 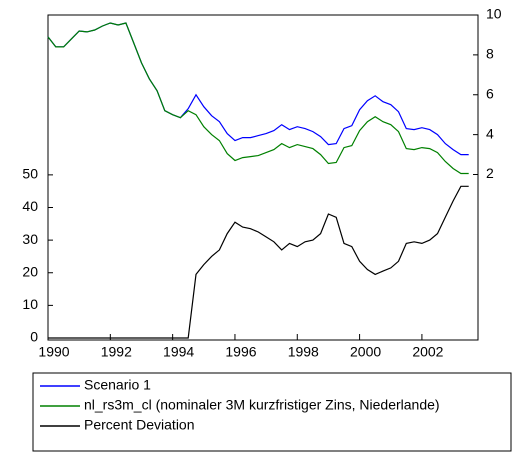 I want to click on y-tick-label: 40, so click(x=30, y=206).